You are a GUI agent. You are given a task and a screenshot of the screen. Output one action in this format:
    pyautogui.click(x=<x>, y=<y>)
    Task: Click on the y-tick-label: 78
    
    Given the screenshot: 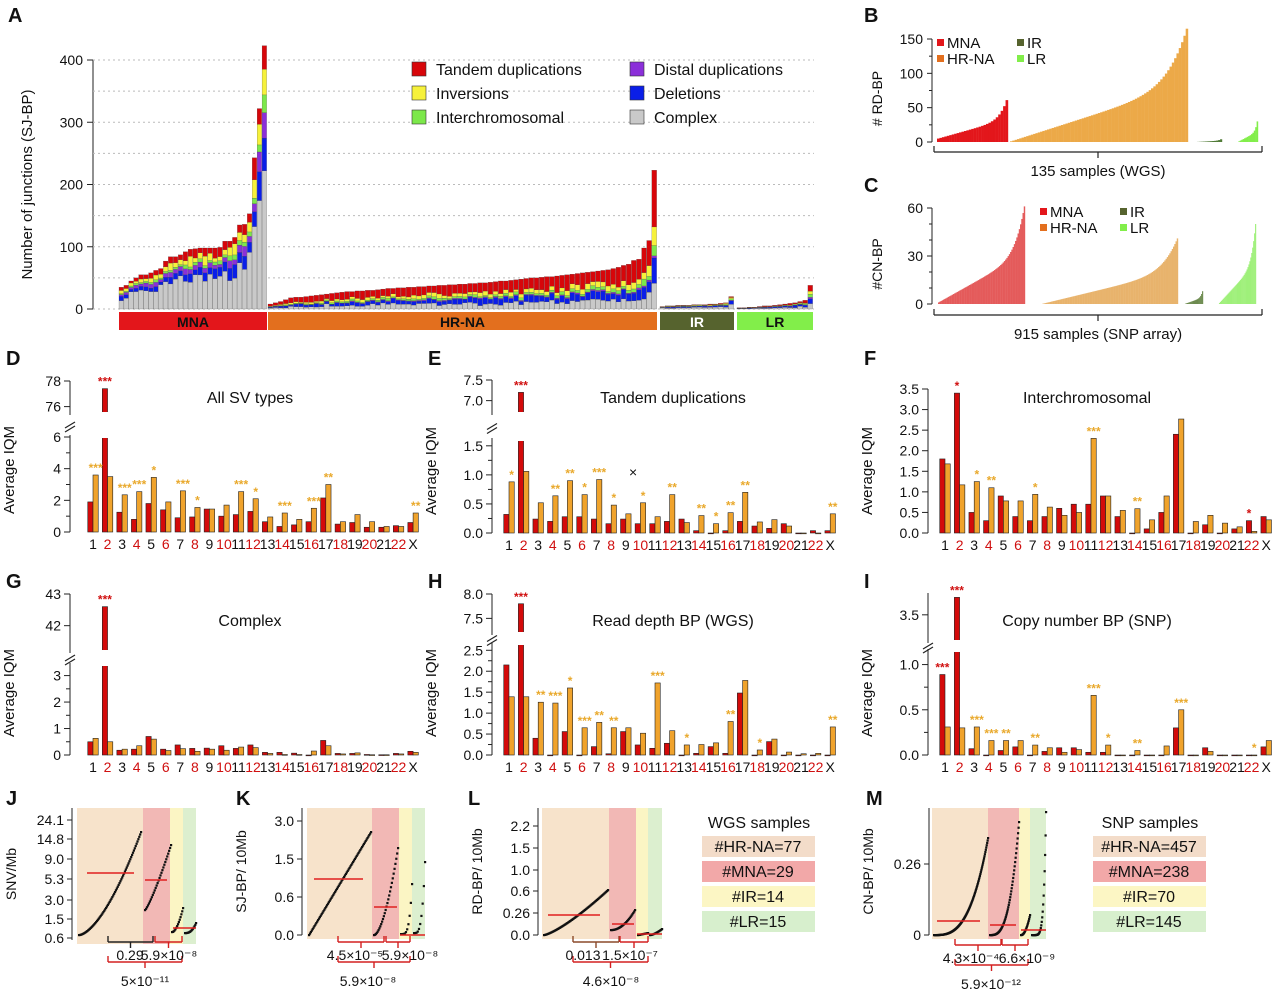 What is the action you would take?
    pyautogui.click(x=53, y=381)
    